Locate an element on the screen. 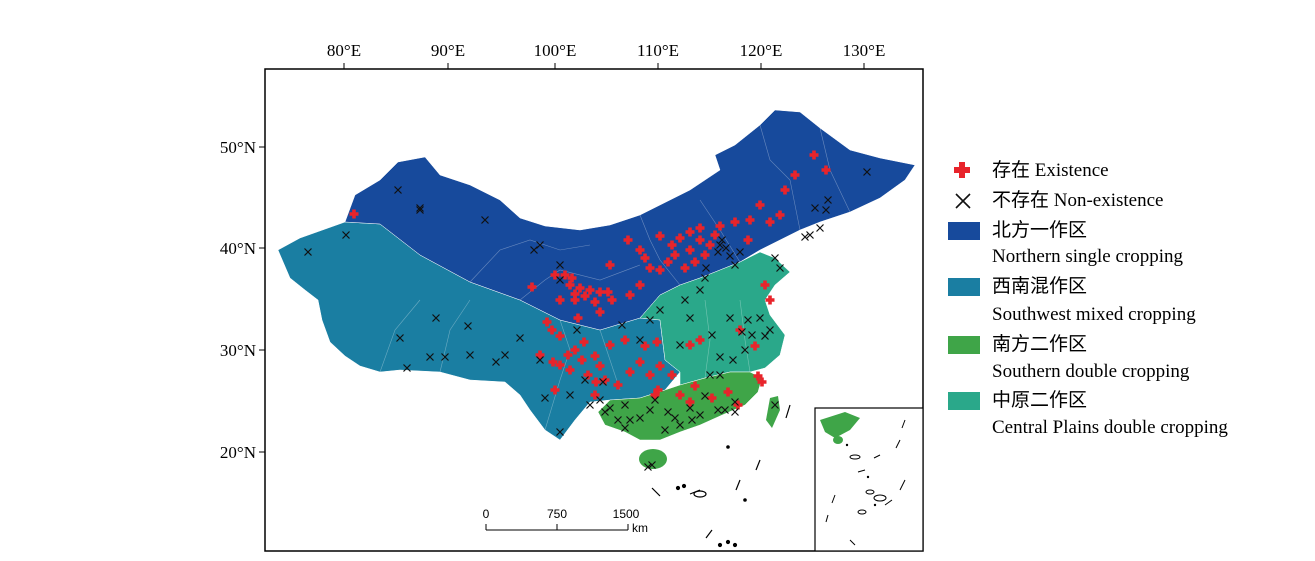  latitude-label: 30°N is located at coordinates (238, 350).